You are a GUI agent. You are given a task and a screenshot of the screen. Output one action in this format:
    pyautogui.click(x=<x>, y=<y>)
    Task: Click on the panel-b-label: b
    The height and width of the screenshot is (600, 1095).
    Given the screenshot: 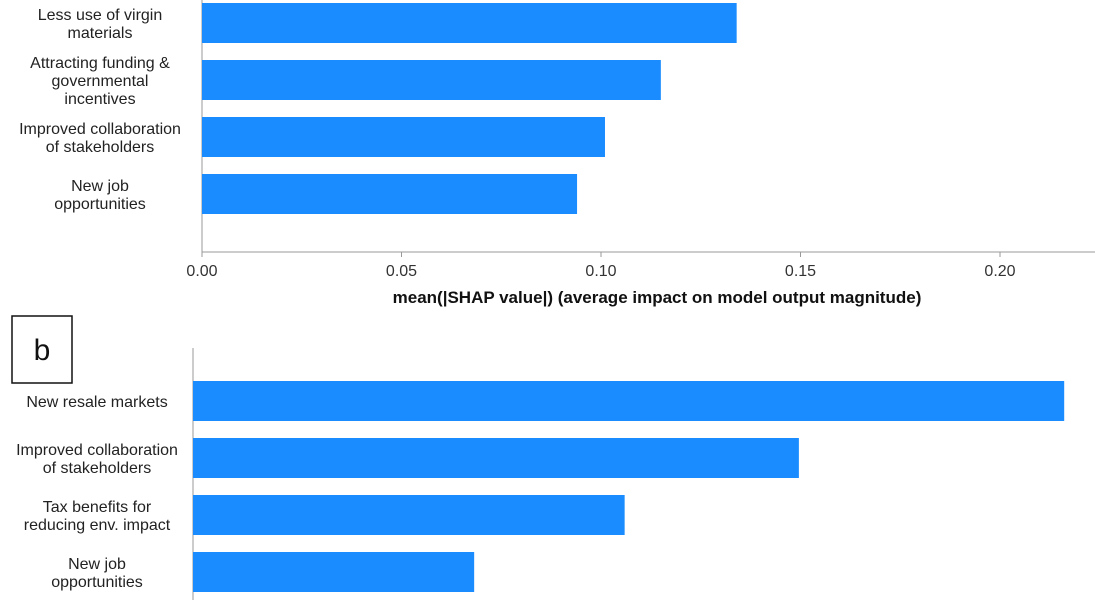 What is the action you would take?
    pyautogui.click(x=42, y=350)
    